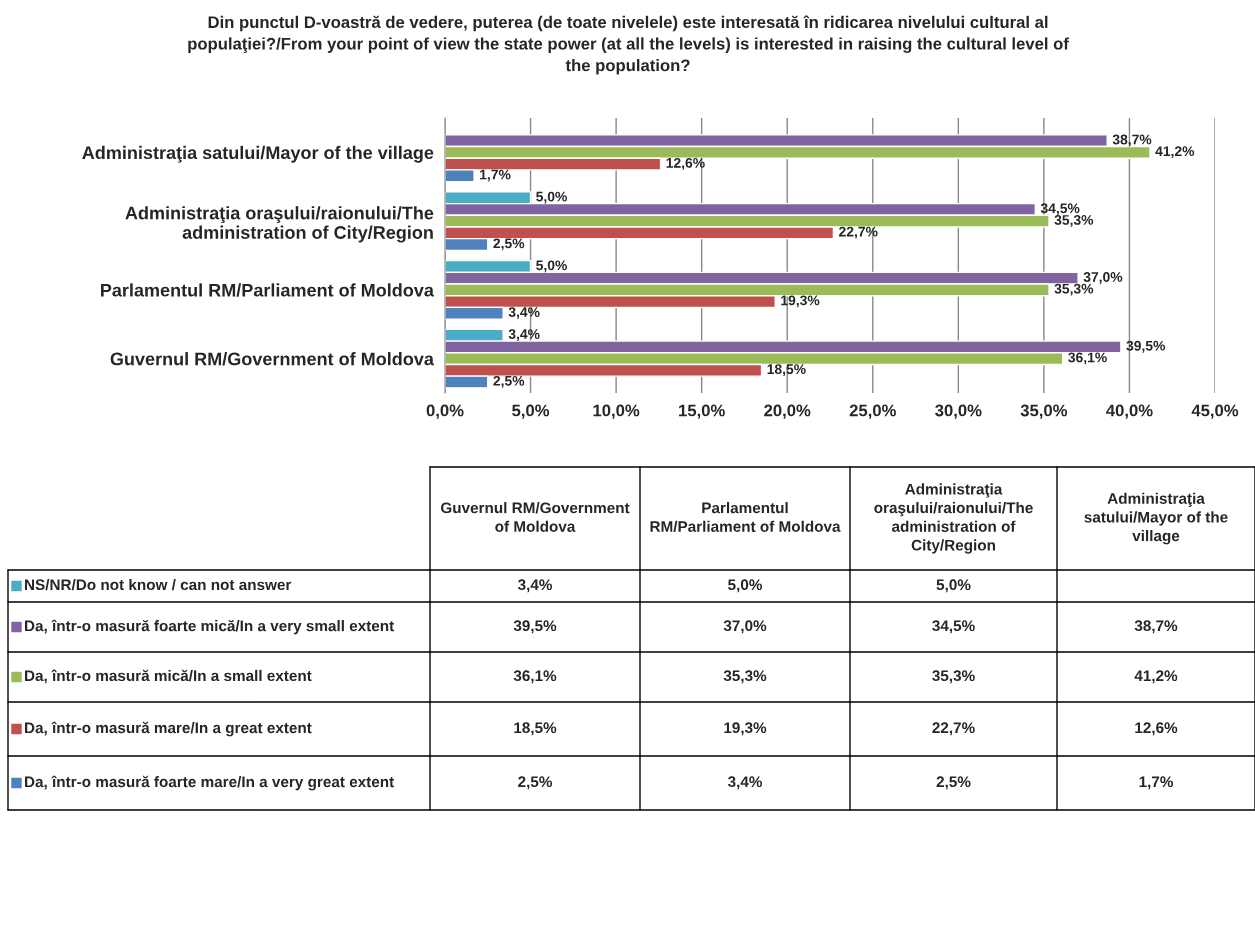 The height and width of the screenshot is (938, 1255). Describe the element at coordinates (1156, 518) in the screenshot. I see `category-label: Administraţia satului/Mayor of the village` at that location.